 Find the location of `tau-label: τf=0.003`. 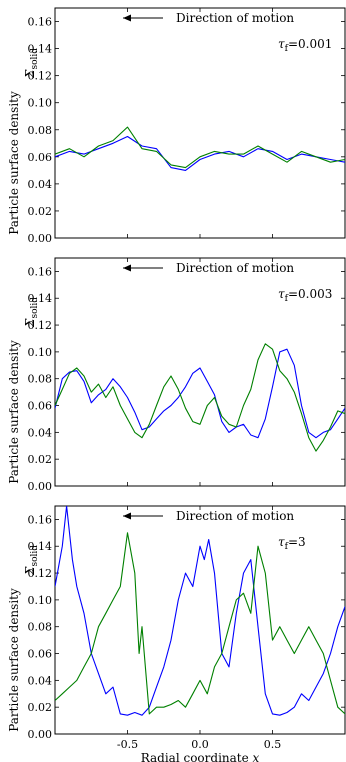

tau-label: τf=0.003 is located at coordinates (305, 295).